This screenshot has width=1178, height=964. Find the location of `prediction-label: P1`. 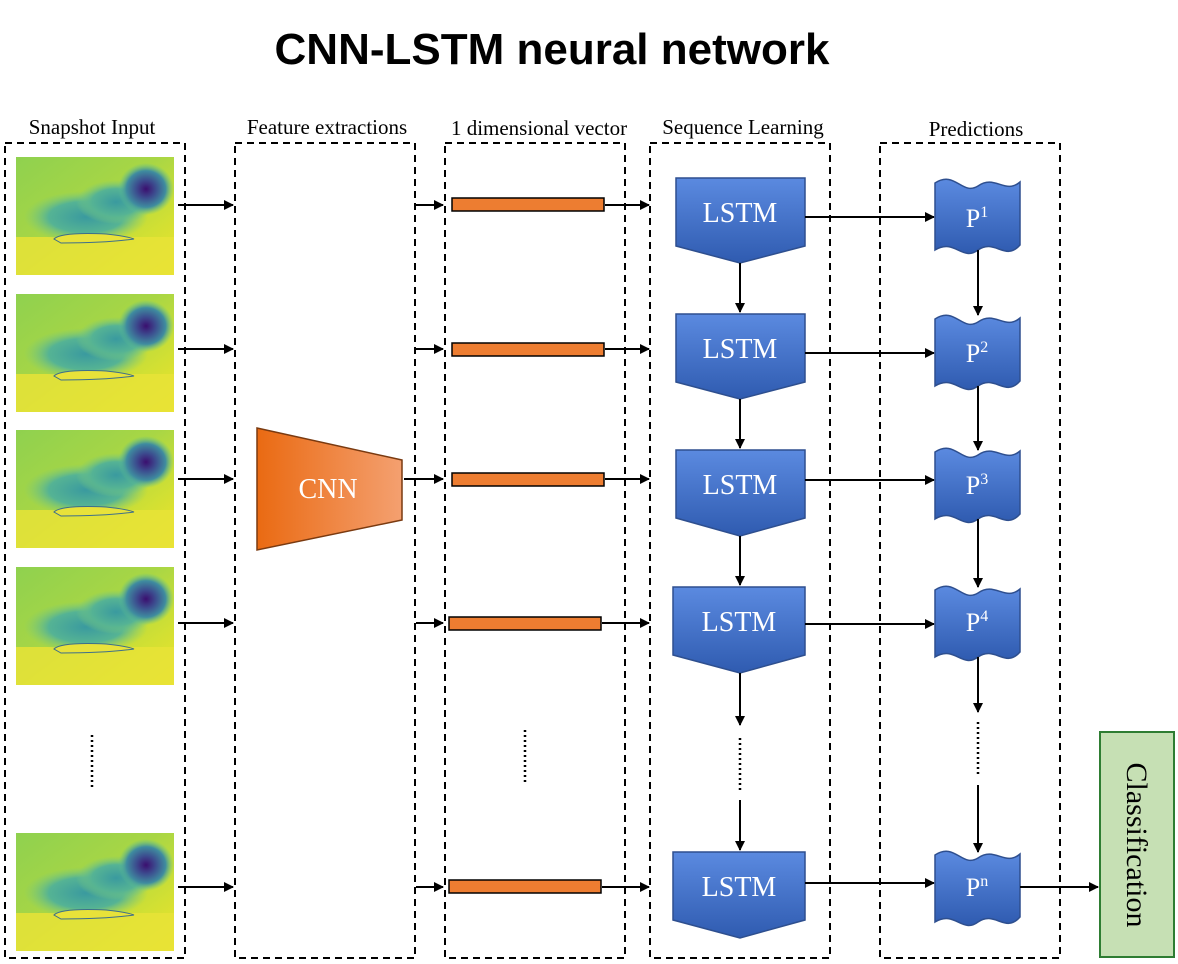

prediction-label: P1 is located at coordinates (977, 218).